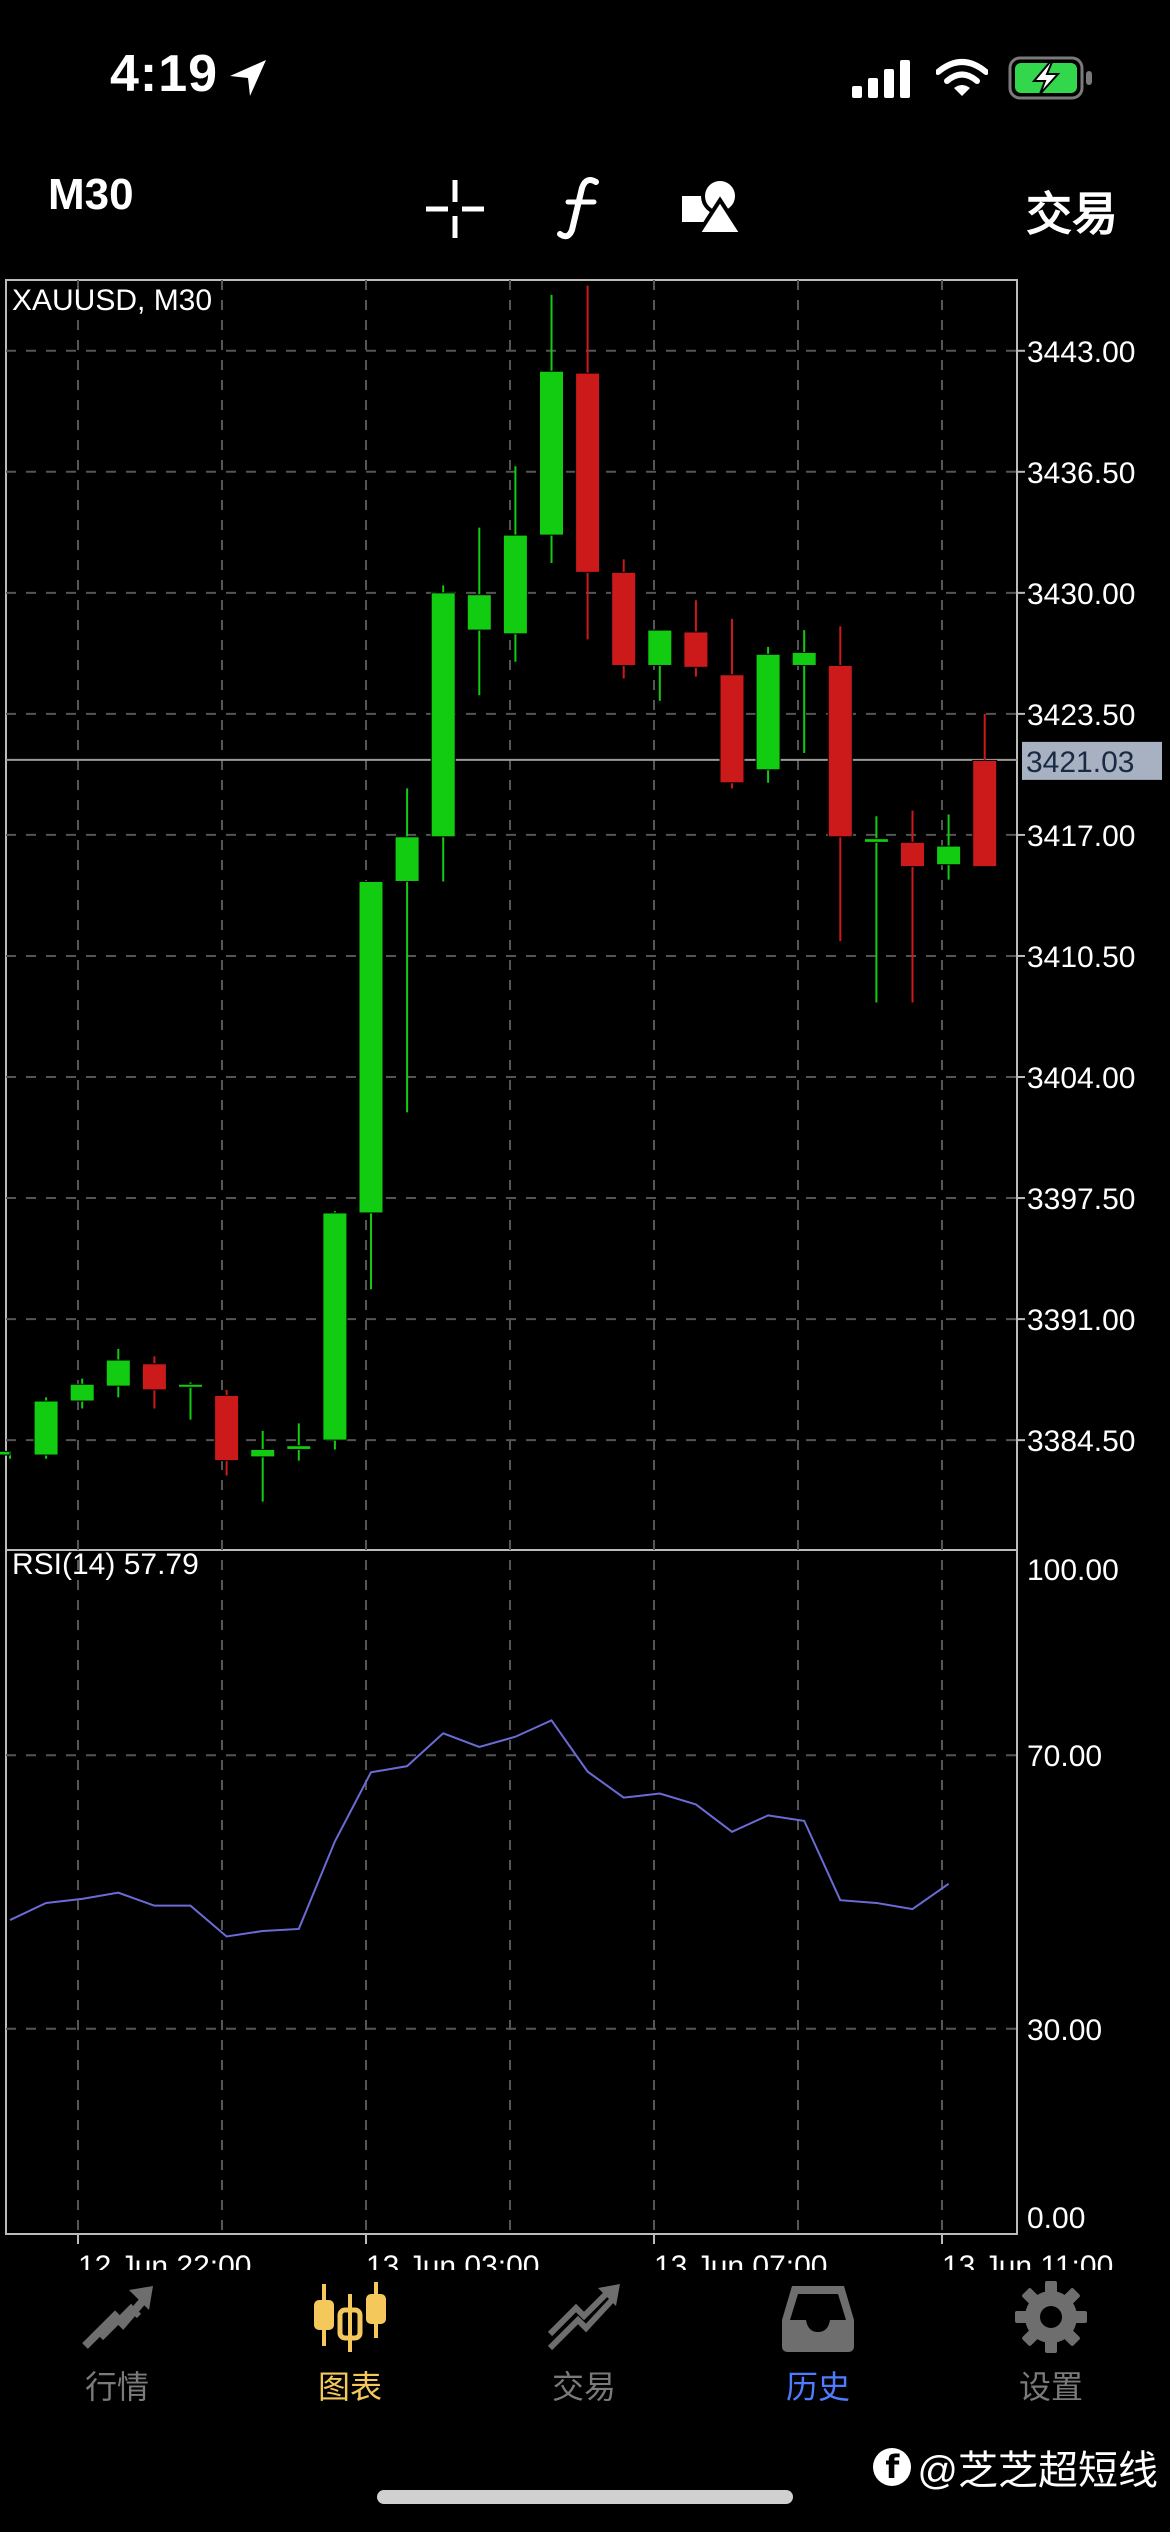 This screenshot has height=2532, width=1170. Describe the element at coordinates (164, 2260) in the screenshot. I see `time-label: 12 Jun 22:00` at that location.